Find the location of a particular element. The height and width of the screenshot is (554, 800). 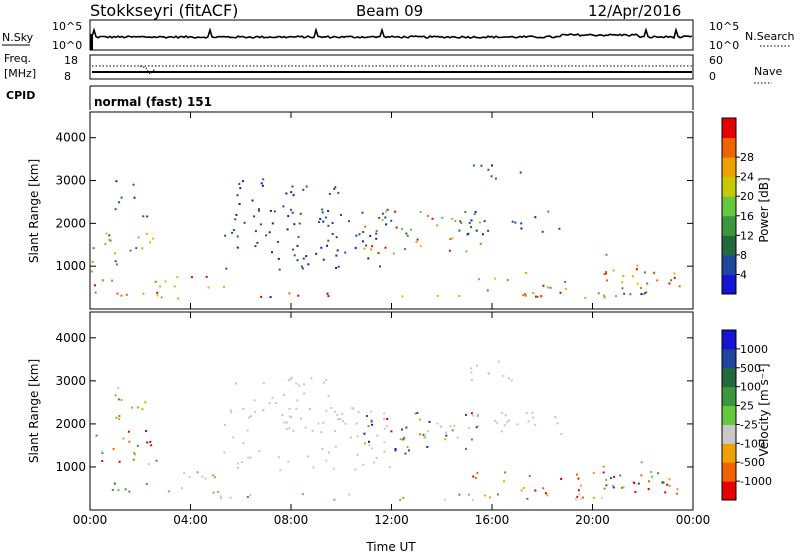

colorbar-tick-label: -1000 is located at coordinates (756, 481).